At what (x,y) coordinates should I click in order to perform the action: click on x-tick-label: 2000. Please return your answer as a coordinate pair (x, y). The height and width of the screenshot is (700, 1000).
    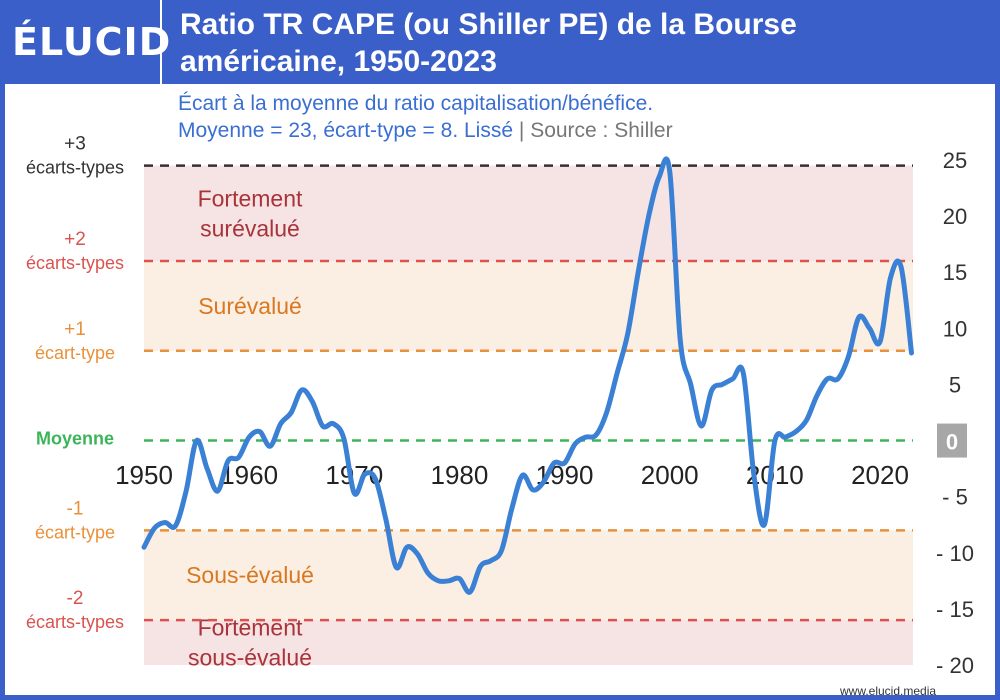
    Looking at the image, I should click on (670, 475).